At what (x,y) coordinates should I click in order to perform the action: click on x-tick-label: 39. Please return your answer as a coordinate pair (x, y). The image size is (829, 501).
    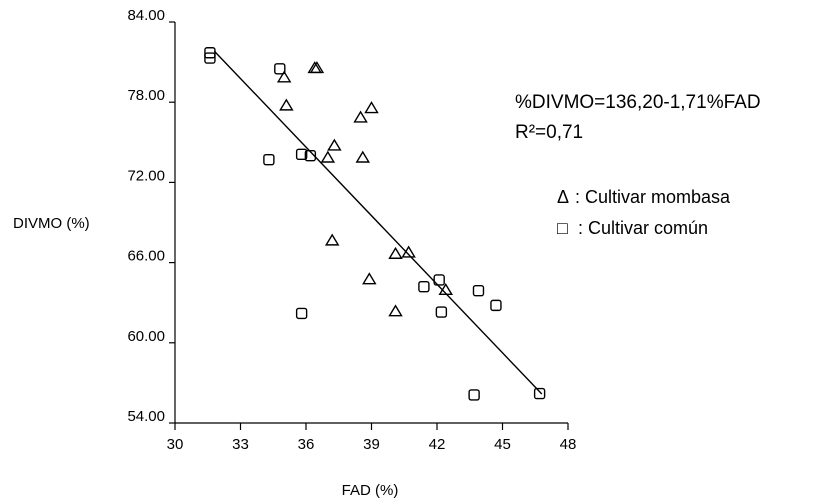
    Looking at the image, I should click on (371, 444).